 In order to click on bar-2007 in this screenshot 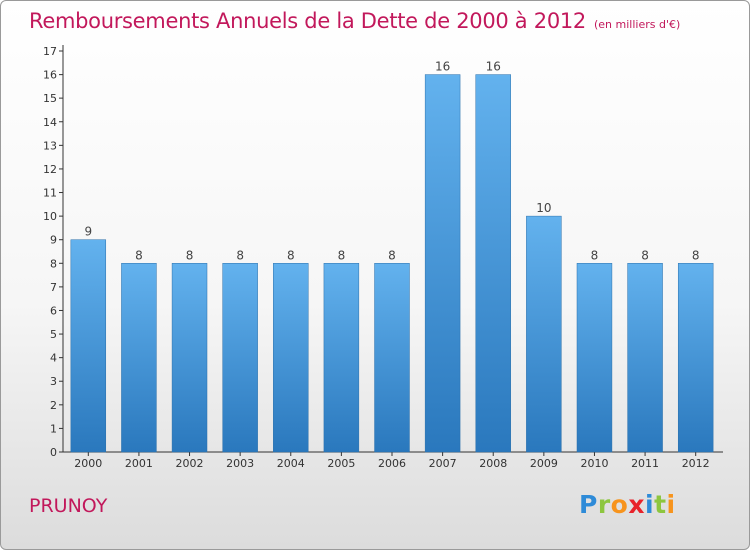, I will do `click(442, 263)`.